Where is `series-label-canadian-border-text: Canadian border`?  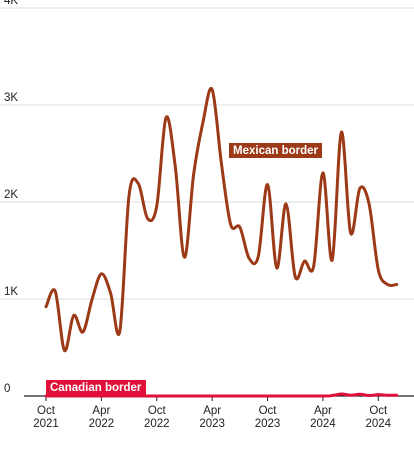
series-label-canadian-border-text: Canadian border is located at coordinates (96, 388).